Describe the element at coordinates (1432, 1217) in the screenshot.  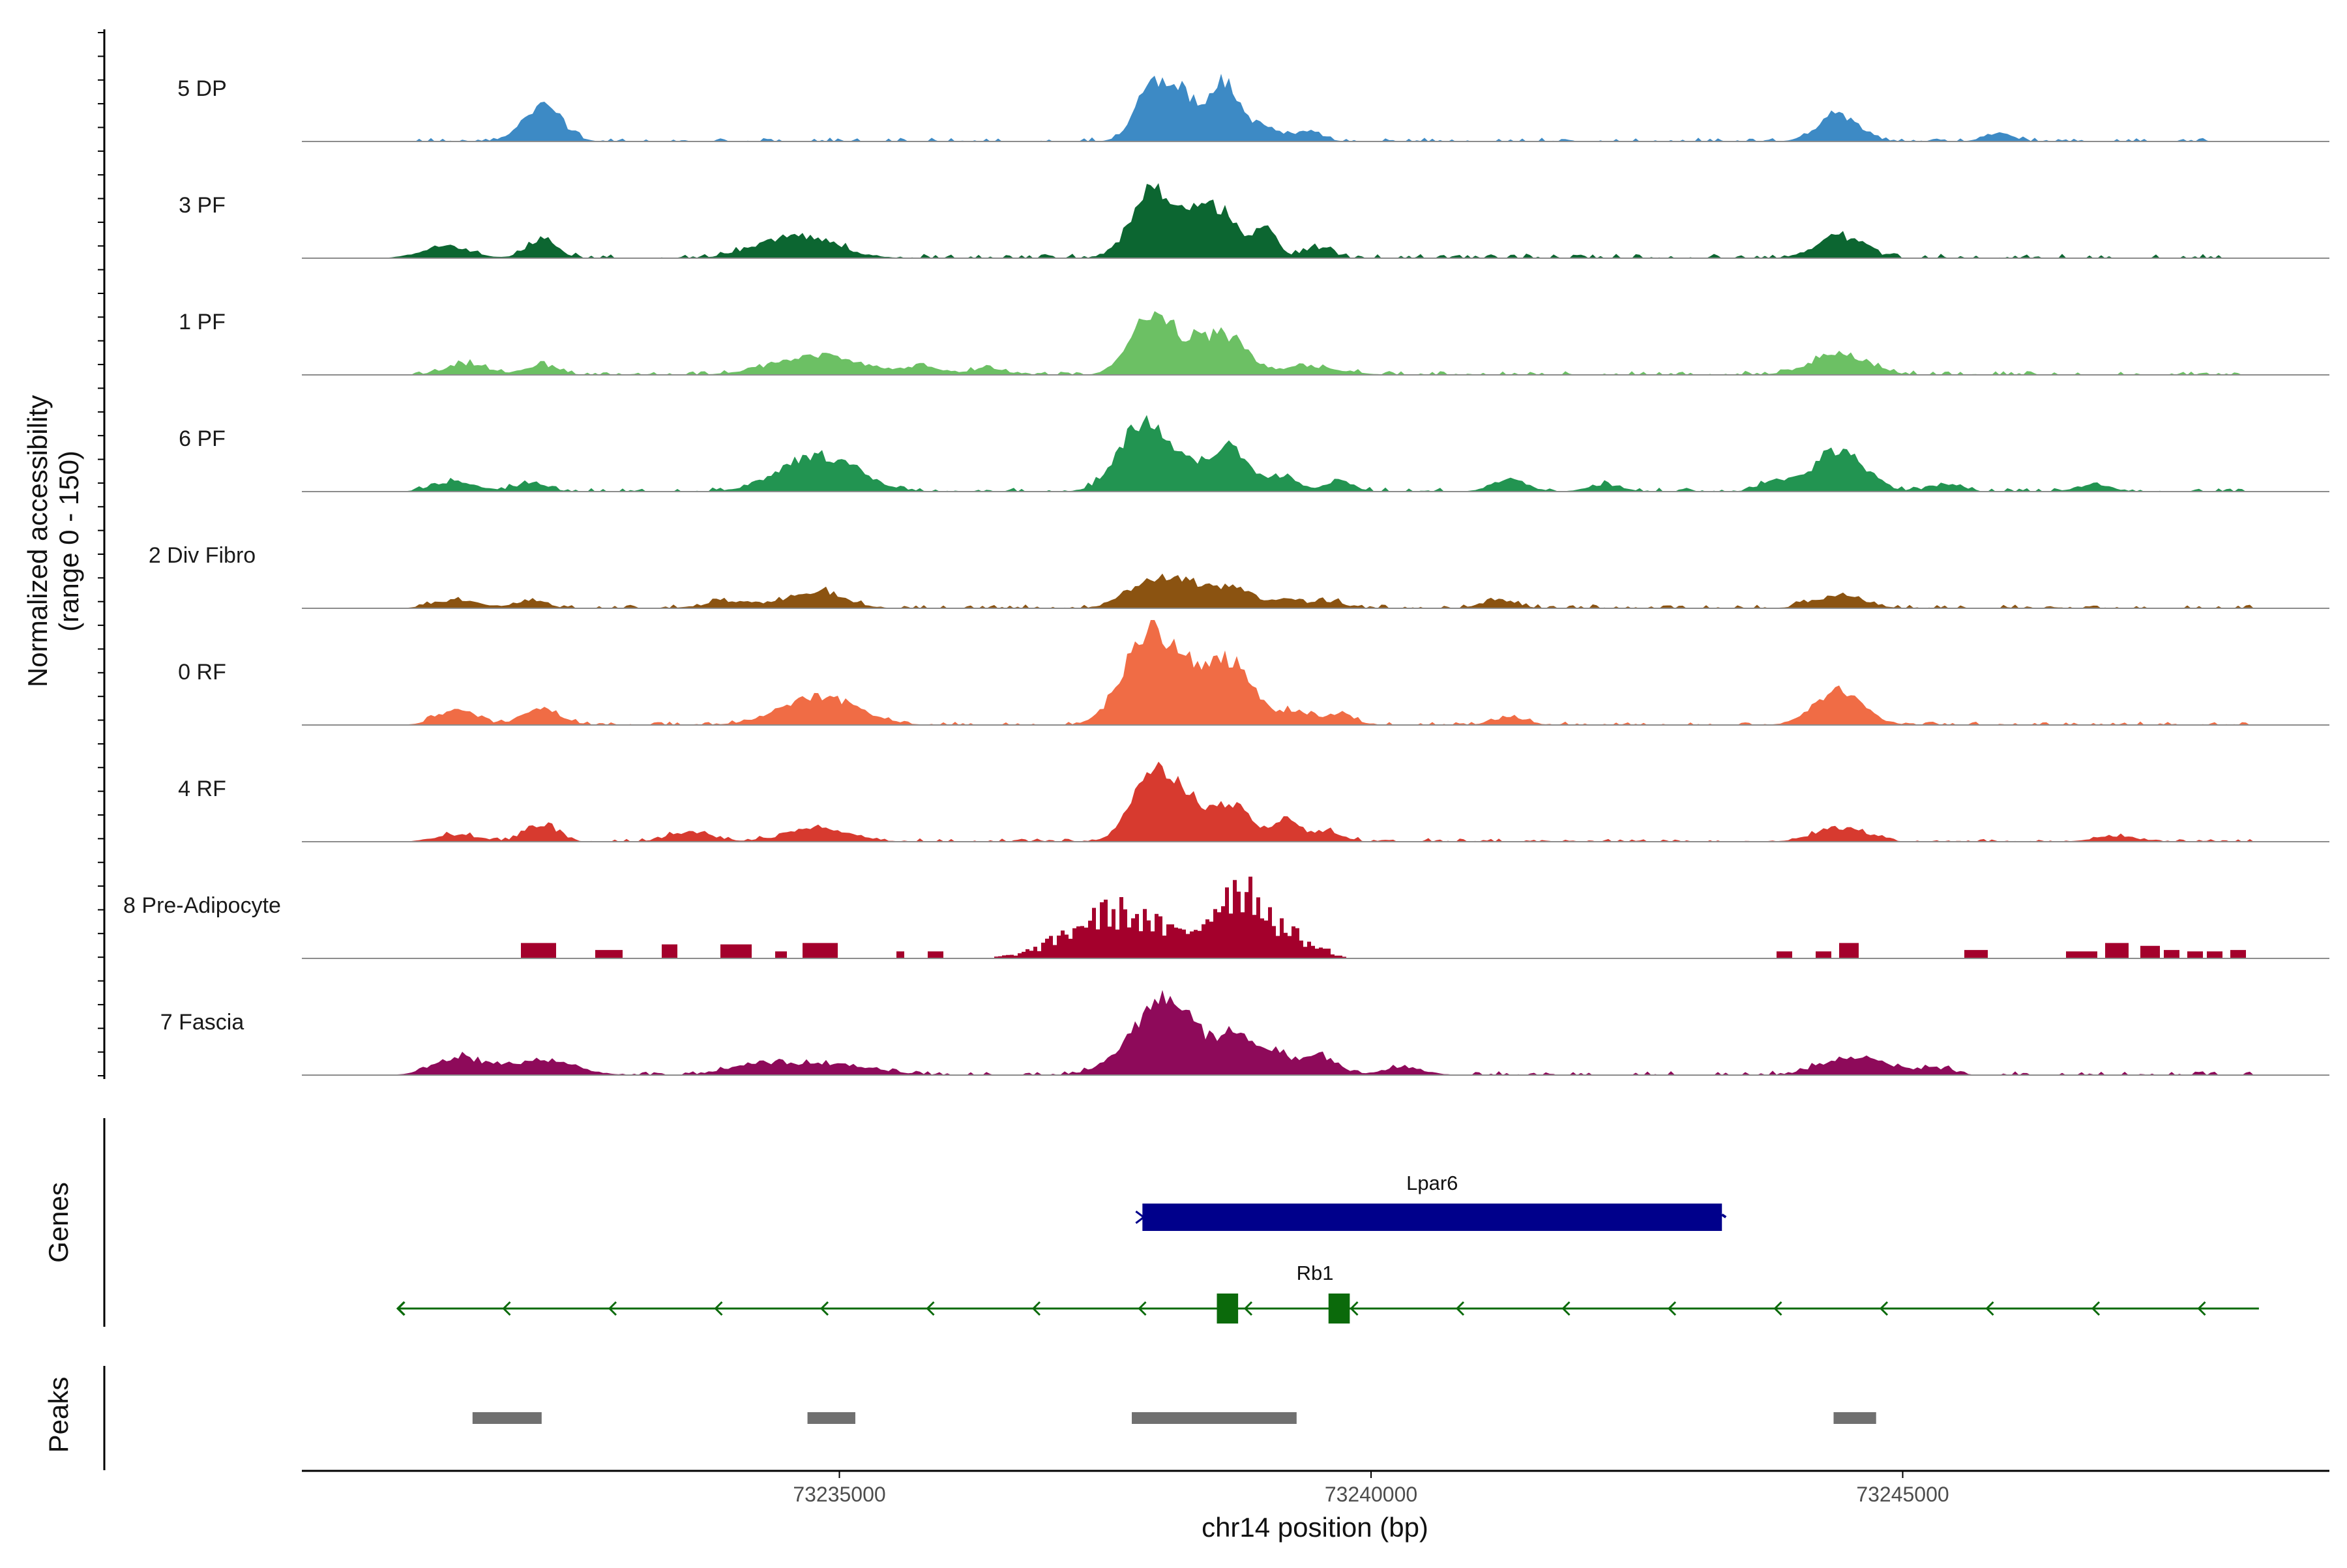
I see `gene-body` at that location.